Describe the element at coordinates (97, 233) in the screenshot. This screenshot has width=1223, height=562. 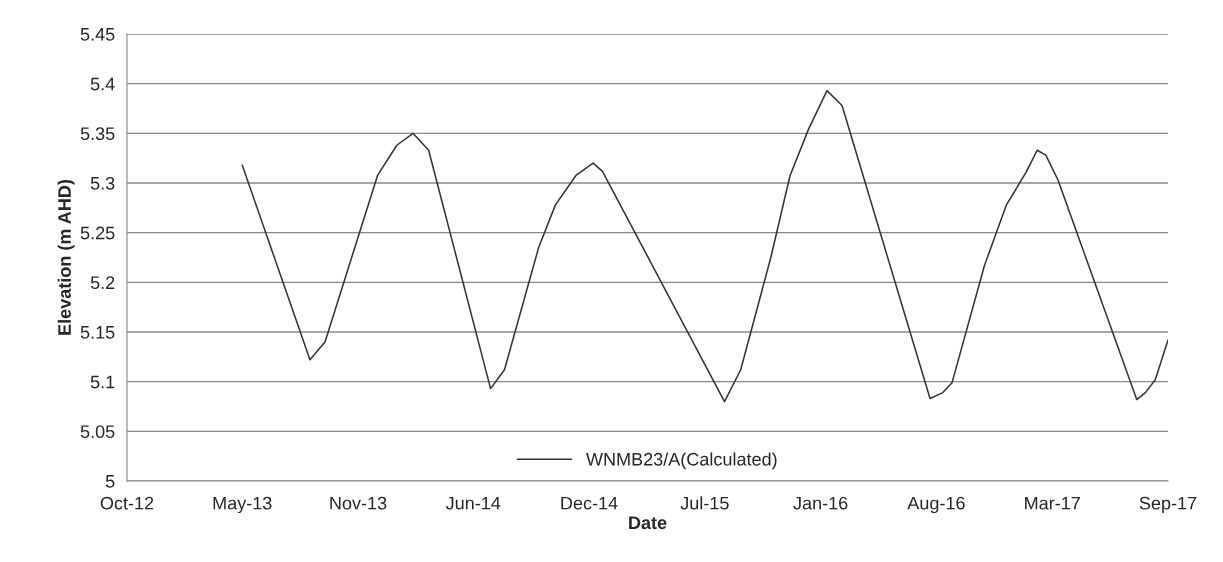
I see `y-tick-label: 5.25` at that location.